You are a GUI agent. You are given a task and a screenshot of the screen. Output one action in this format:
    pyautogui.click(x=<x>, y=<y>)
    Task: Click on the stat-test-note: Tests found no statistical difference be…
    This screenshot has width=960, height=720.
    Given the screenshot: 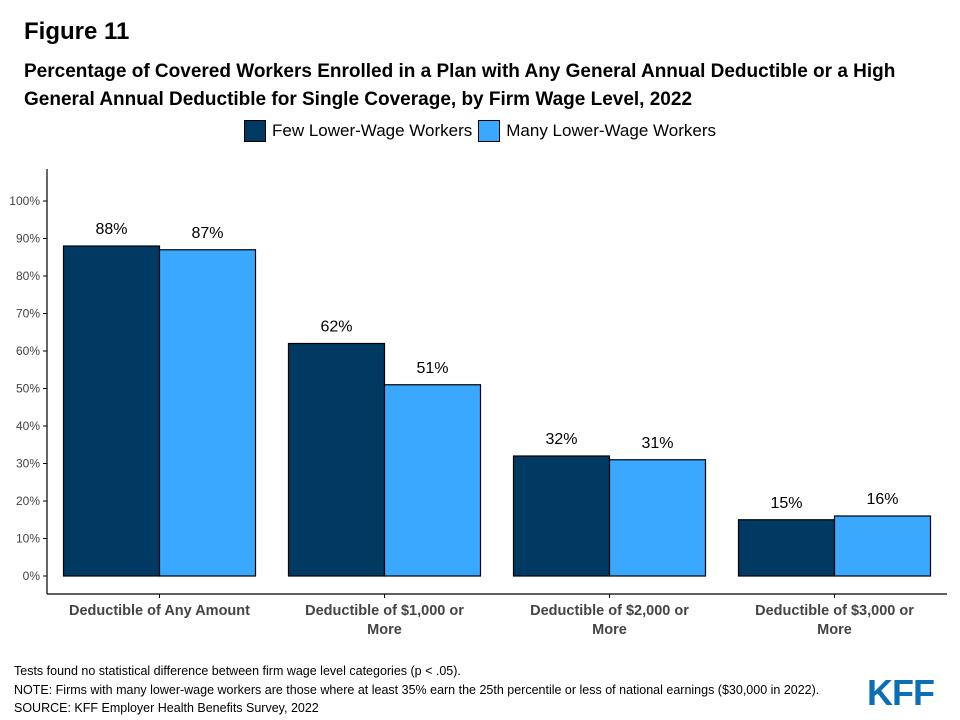 What is the action you would take?
    pyautogui.click(x=237, y=671)
    